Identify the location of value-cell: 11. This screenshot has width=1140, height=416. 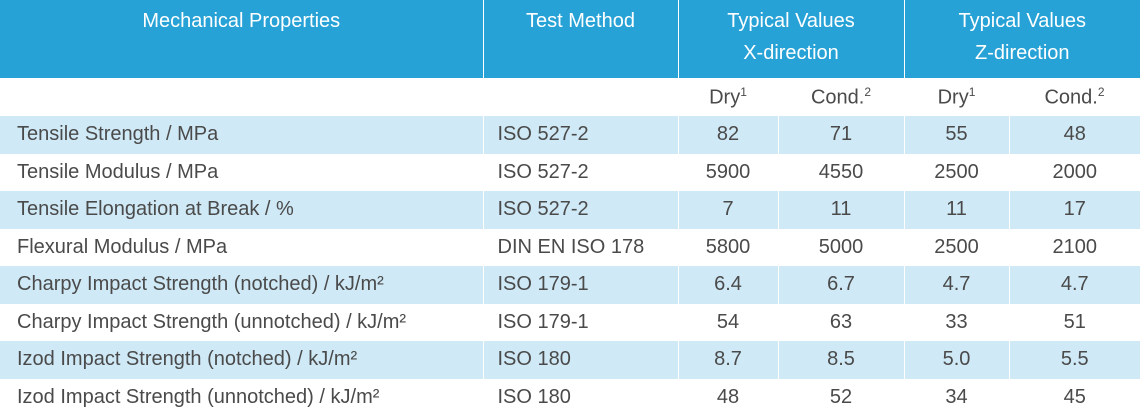
(956, 210).